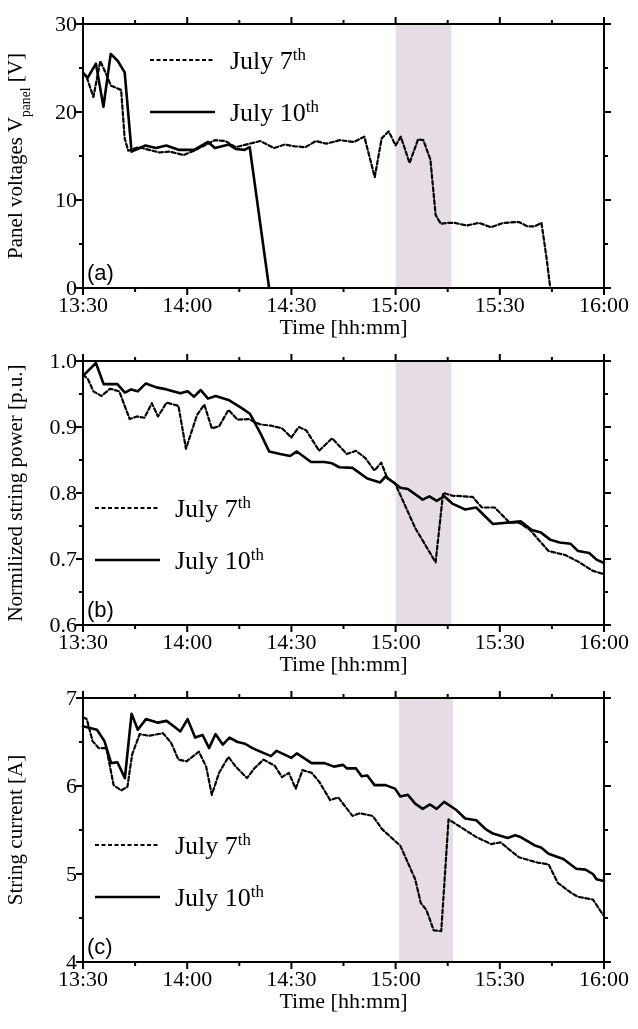 Image resolution: width=638 pixels, height=1029 pixels. What do you see at coordinates (100, 609) in the screenshot?
I see `annotation: (b)` at bounding box center [100, 609].